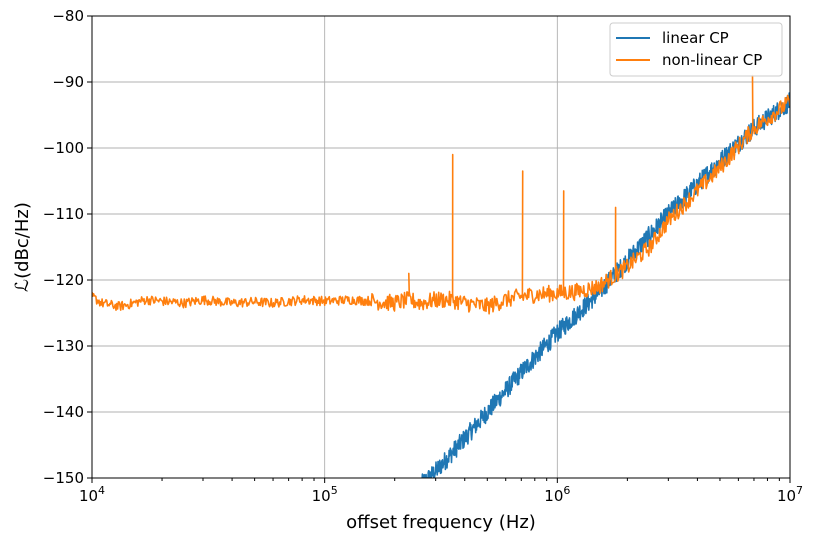 The image size is (814, 542). Describe the element at coordinates (63, 214) in the screenshot. I see `y-tick-label: −110` at that location.